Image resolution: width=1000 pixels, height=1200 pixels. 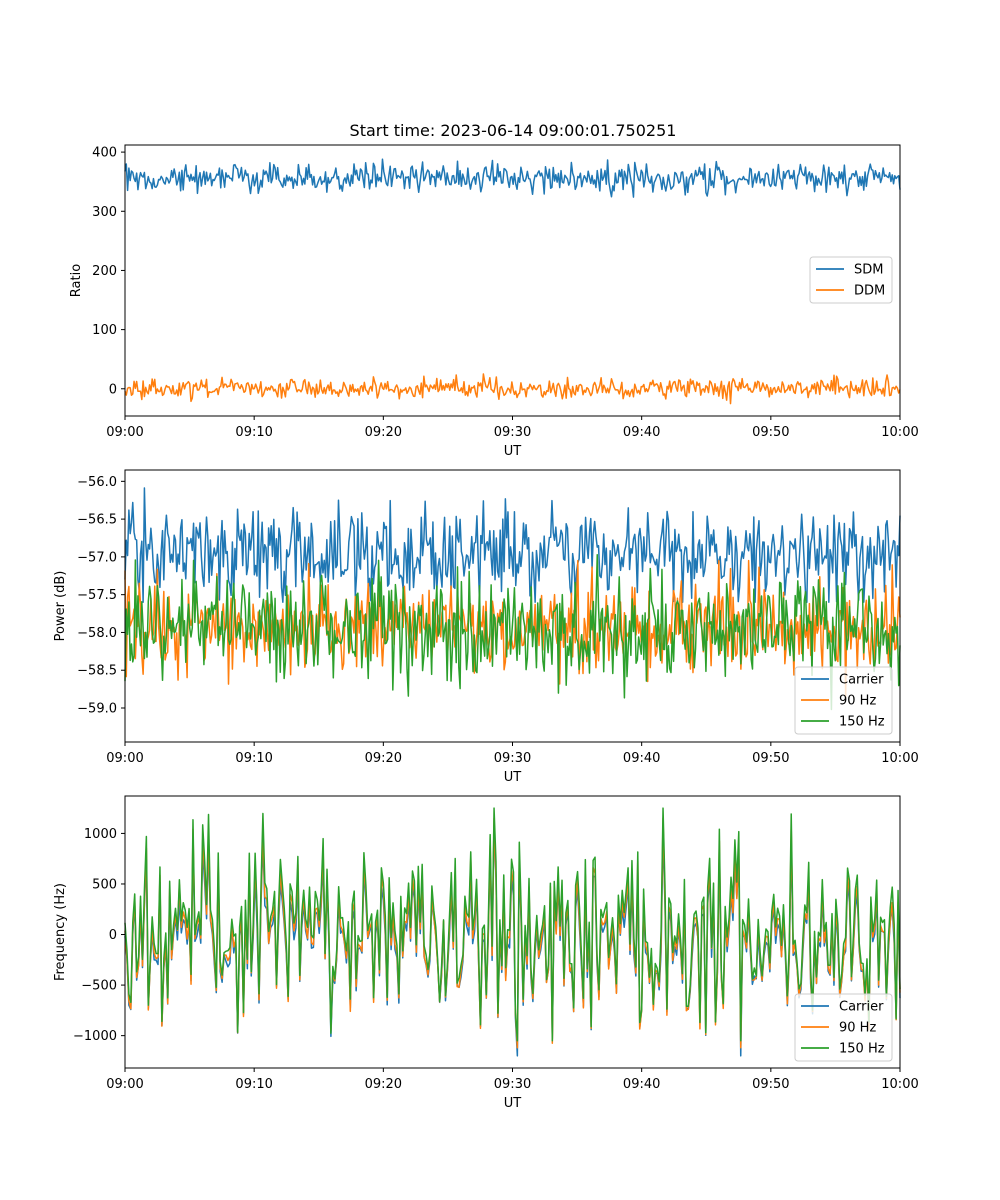 What do you see at coordinates (97, 482) in the screenshot?
I see `y-tick-label: −56.0` at bounding box center [97, 482].